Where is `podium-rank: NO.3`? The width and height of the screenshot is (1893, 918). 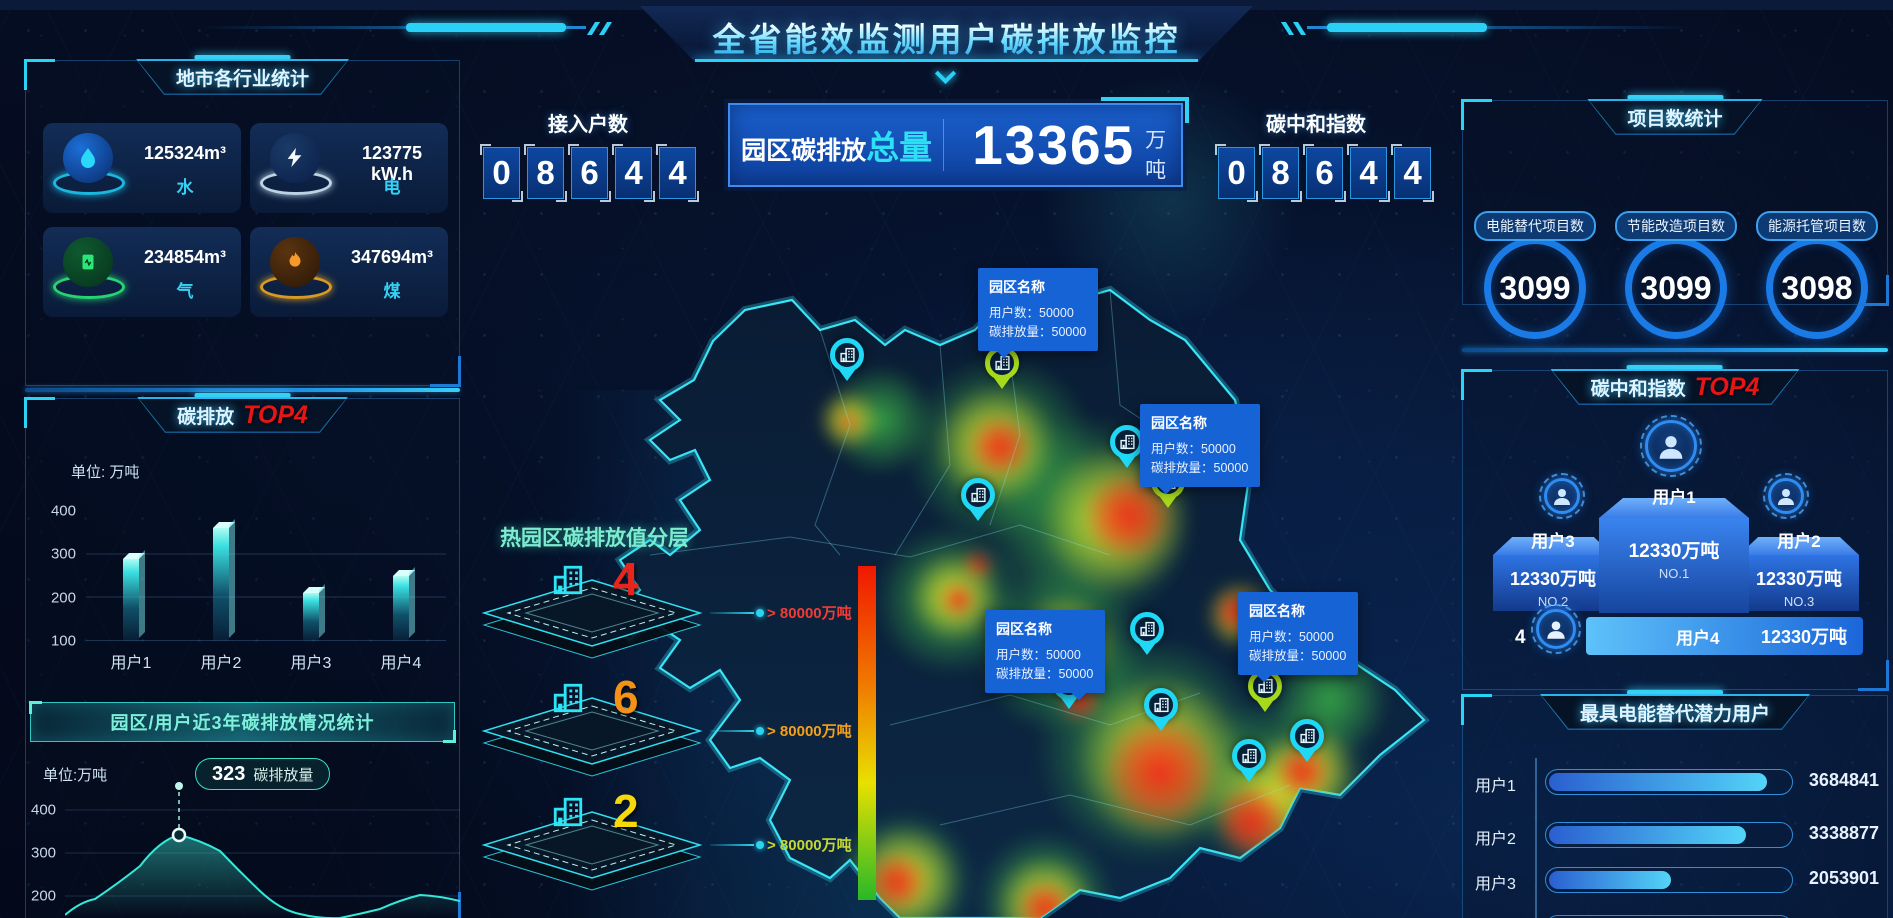
podium-rank: NO.3 is located at coordinates (1799, 601).